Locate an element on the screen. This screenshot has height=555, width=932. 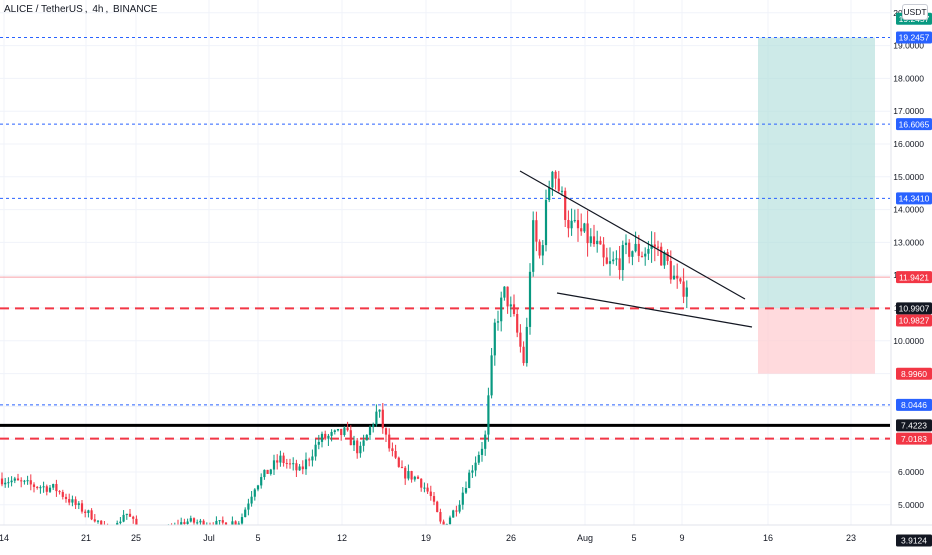
price-label: 10.9907 is located at coordinates (914, 308).